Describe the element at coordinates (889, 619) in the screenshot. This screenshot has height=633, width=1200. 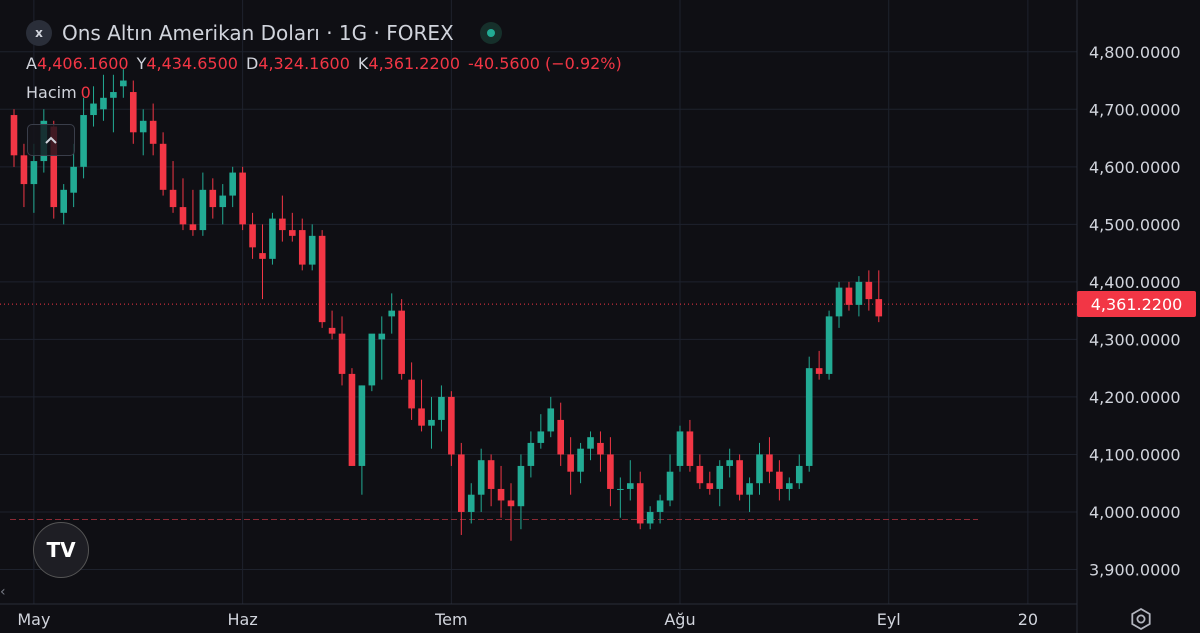
I see `time-tick-label: Eyl` at that location.